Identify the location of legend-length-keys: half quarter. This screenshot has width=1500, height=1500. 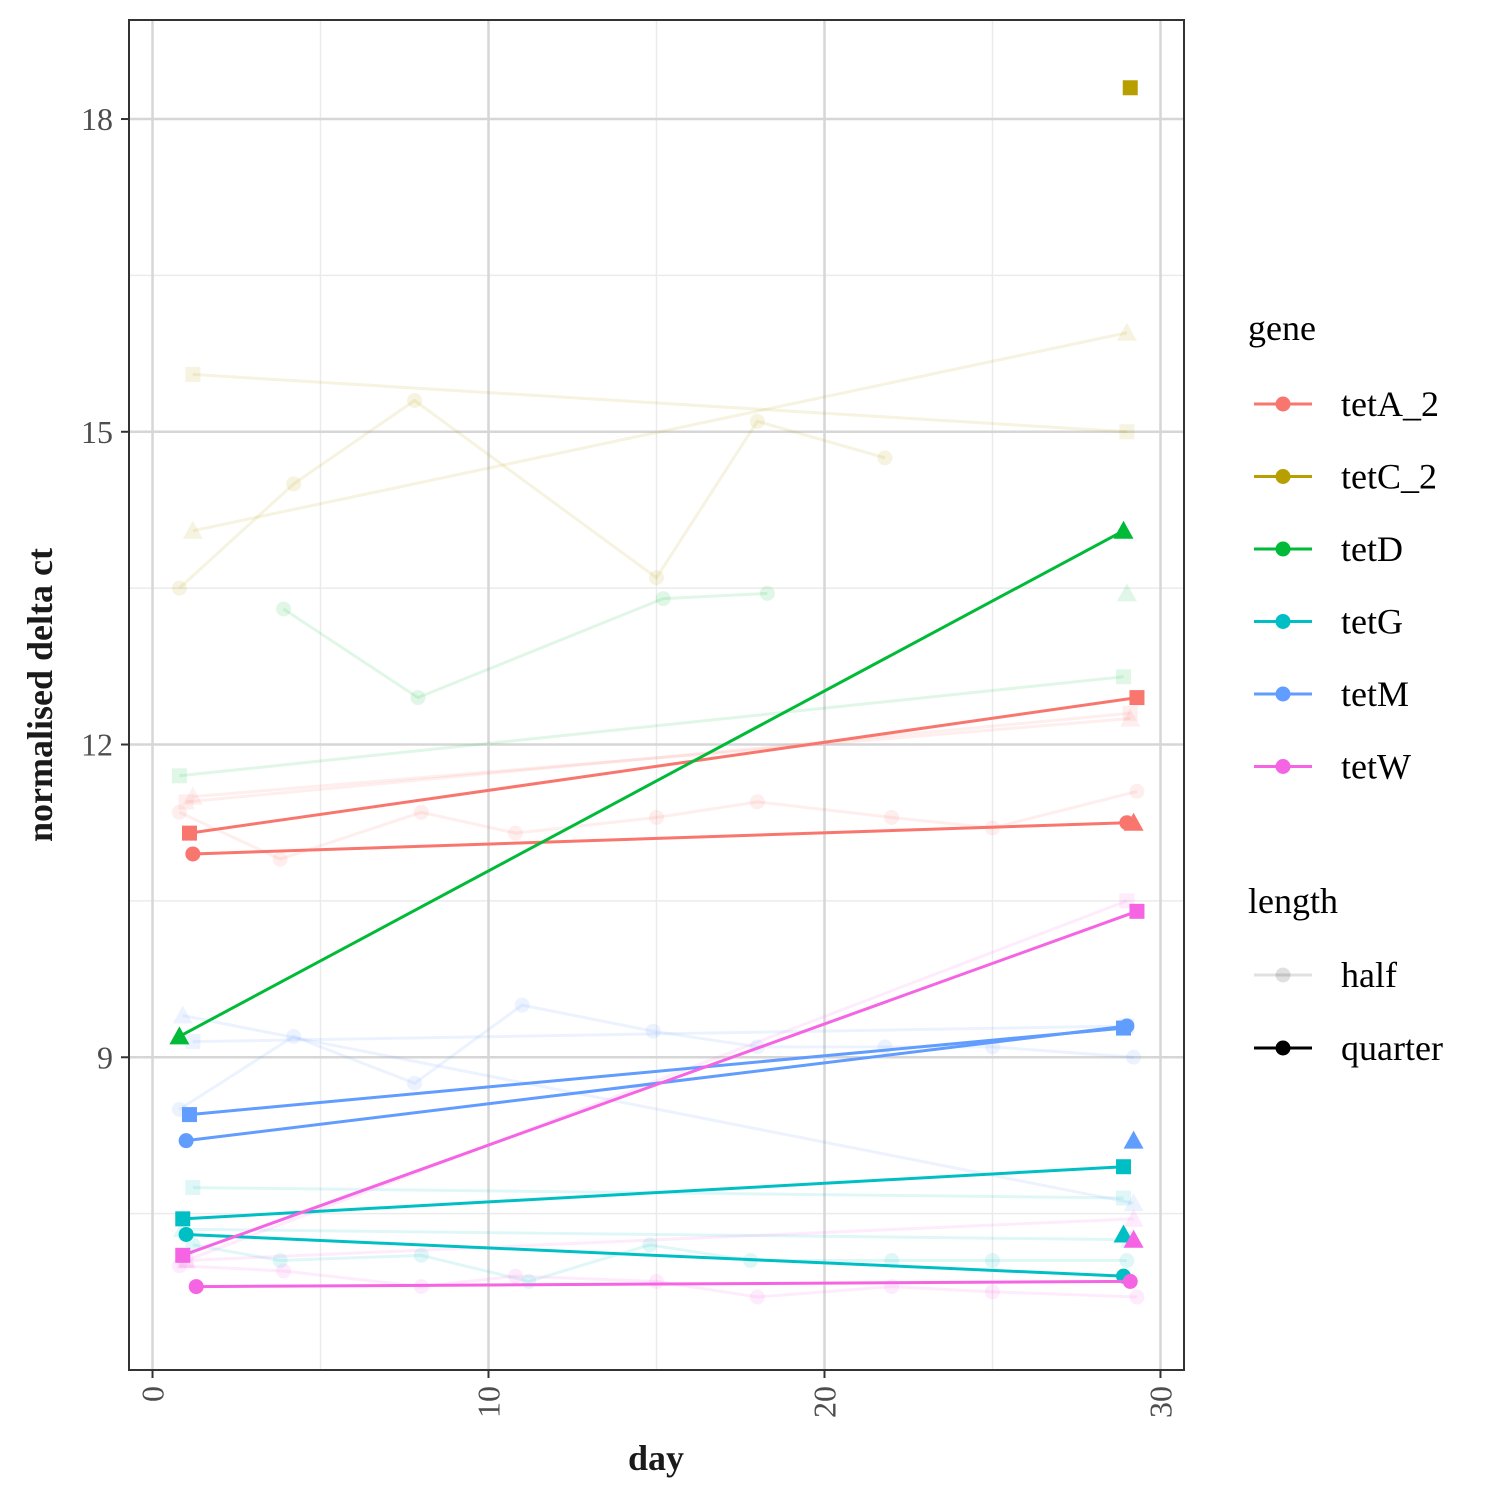
(1348, 1011).